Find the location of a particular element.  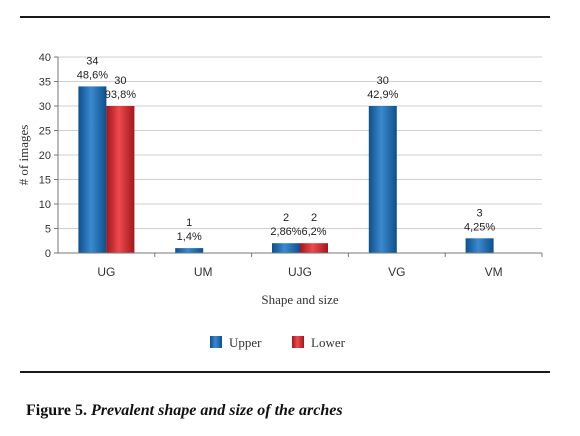

x-tick-label: UM is located at coordinates (203, 272).